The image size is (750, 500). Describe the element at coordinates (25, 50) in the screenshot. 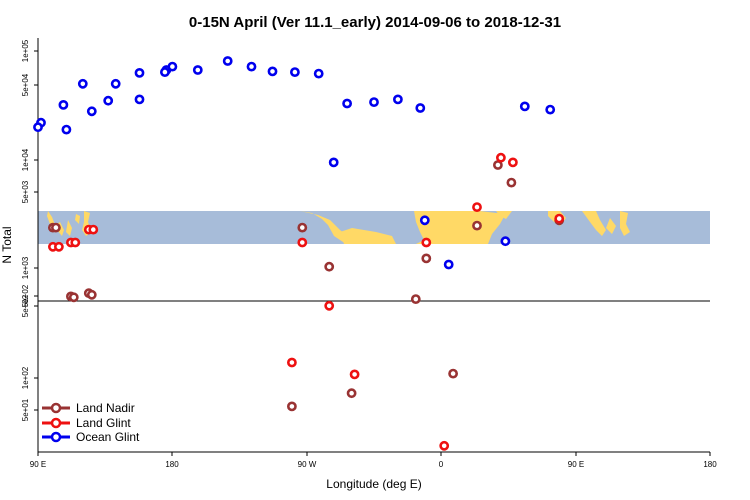

I see `y-tick-label: 1e+05` at that location.